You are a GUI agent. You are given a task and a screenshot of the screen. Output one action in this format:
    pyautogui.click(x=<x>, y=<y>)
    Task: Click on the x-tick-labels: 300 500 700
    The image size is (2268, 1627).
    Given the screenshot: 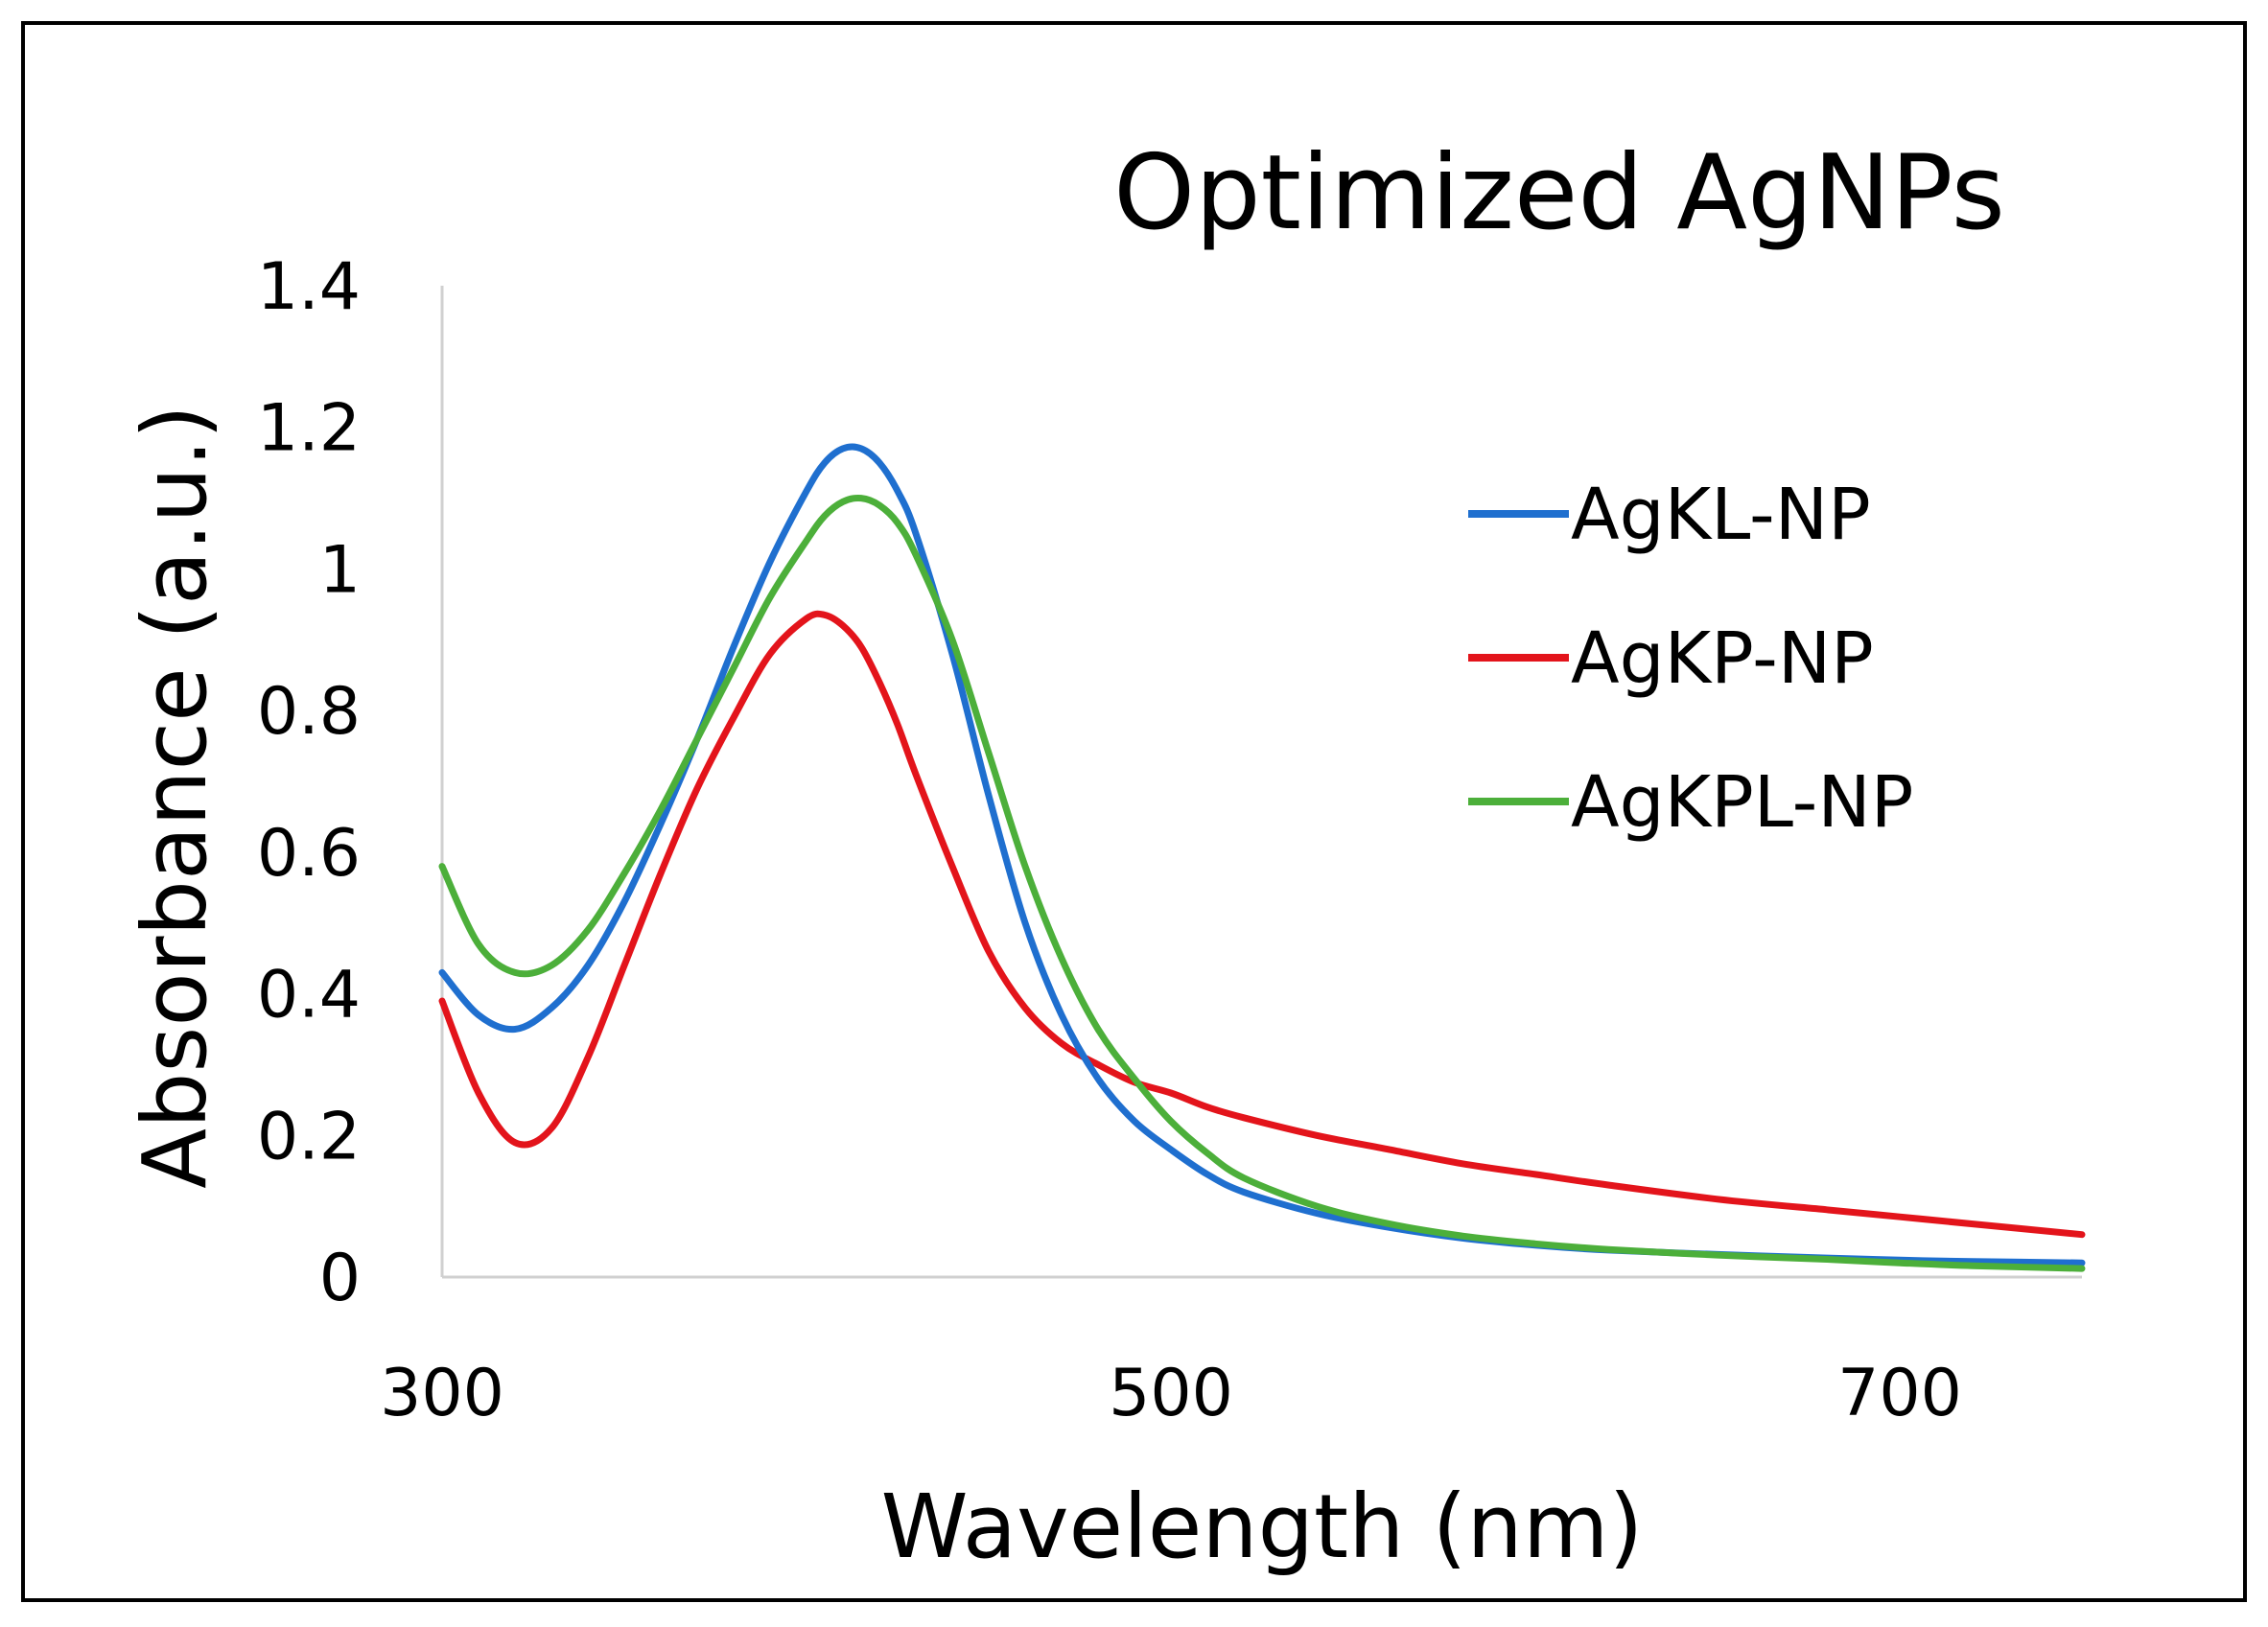 What is the action you would take?
    pyautogui.click(x=1171, y=1393)
    